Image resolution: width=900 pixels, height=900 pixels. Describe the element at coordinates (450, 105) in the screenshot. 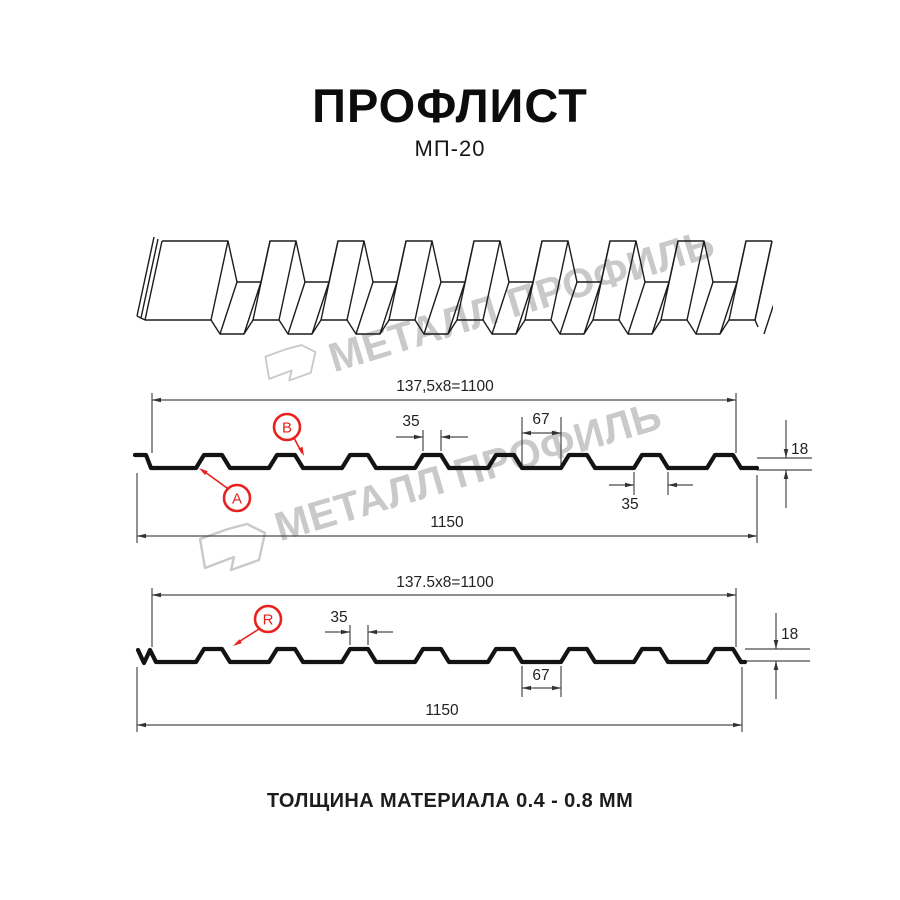

I see `page-title: ПРОФЛИСТ` at that location.